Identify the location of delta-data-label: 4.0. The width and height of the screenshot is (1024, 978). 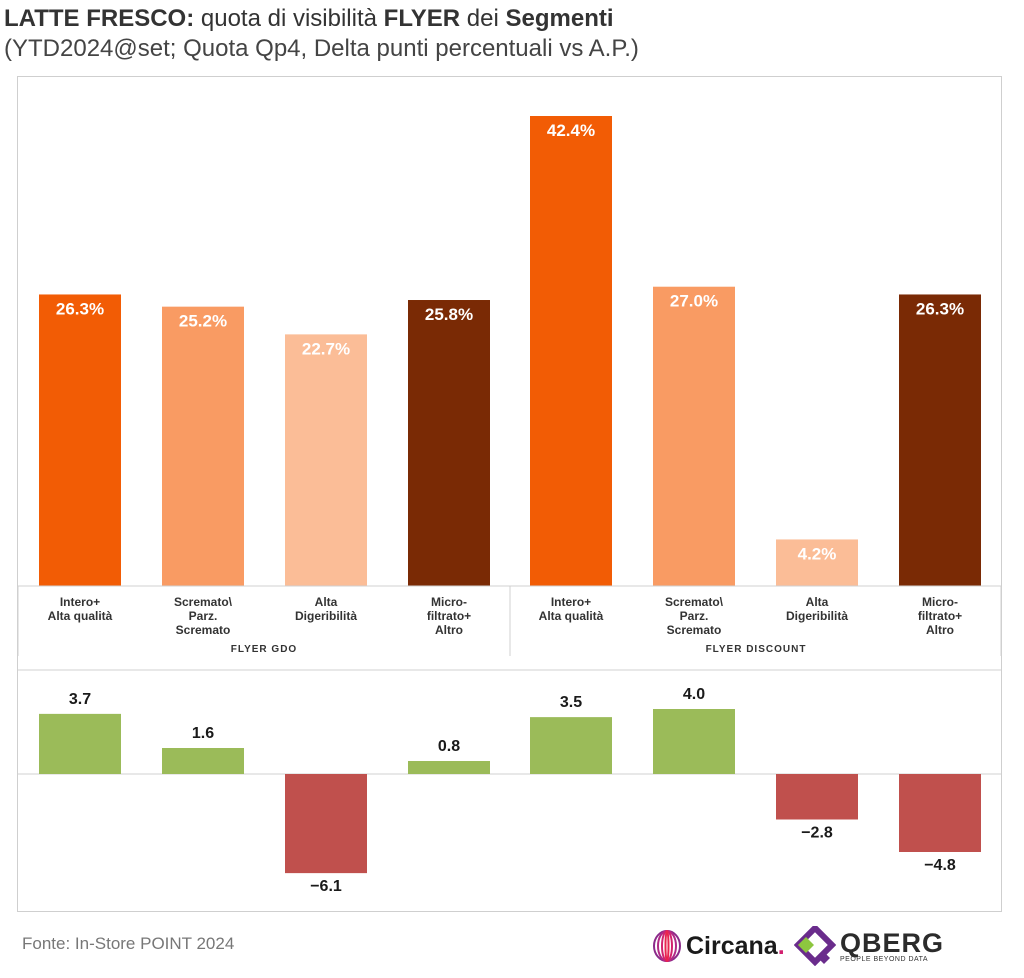
(694, 694).